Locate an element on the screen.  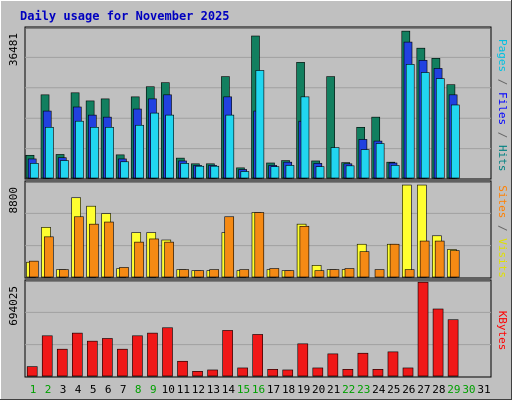
x-tick-label-day-23: 23 is located at coordinates (363, 389).